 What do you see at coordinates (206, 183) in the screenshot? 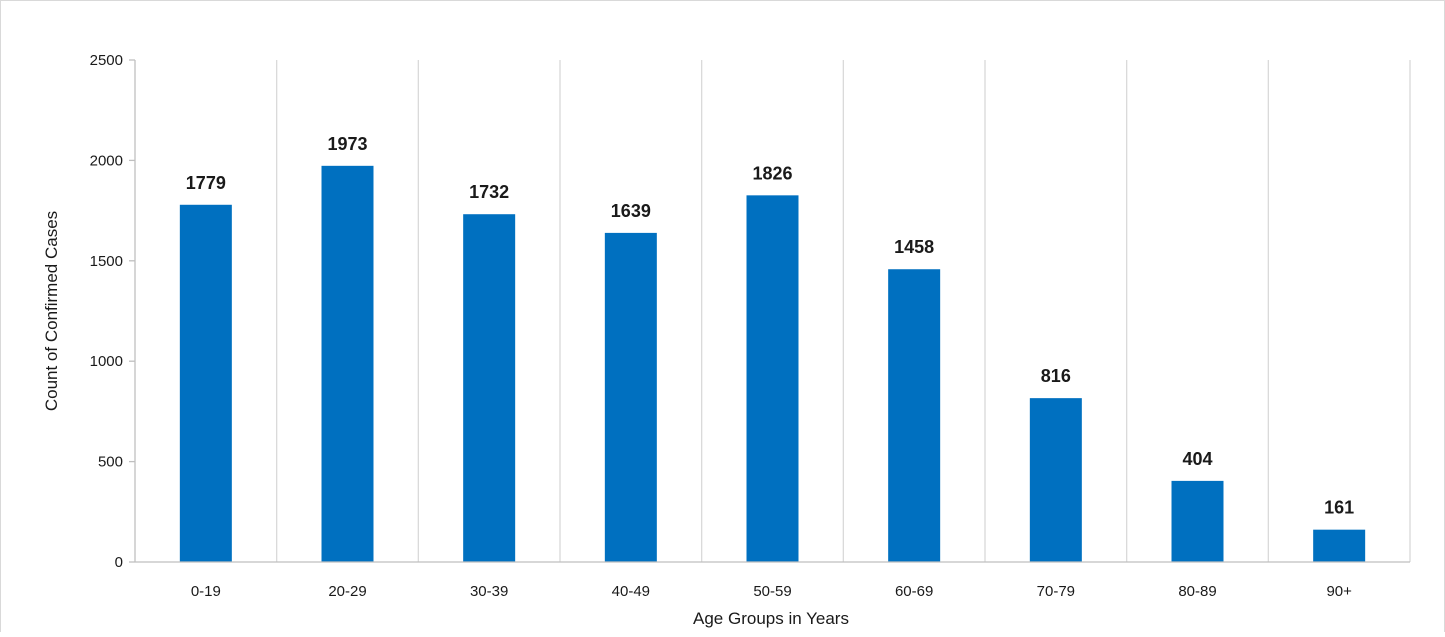
I see `data-label: 1779` at bounding box center [206, 183].